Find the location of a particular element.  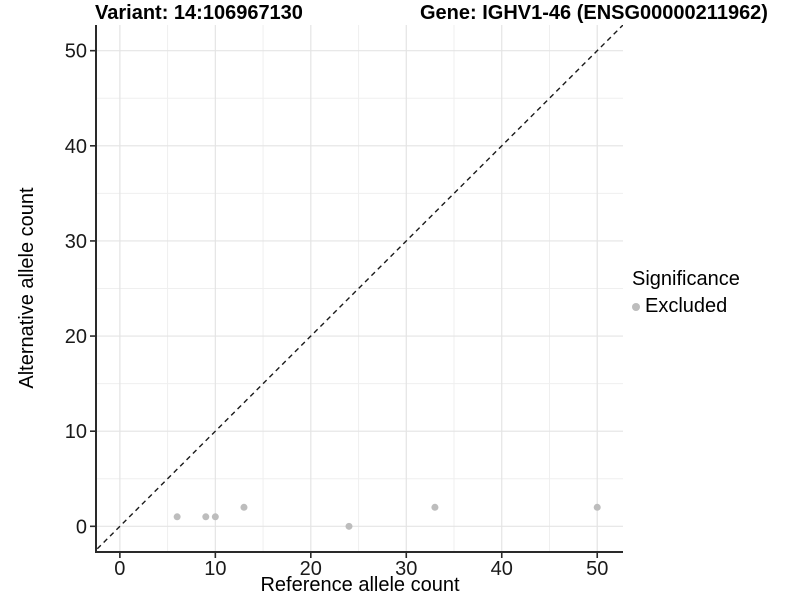

x-axis-title: Reference allele count is located at coordinates (360, 585).